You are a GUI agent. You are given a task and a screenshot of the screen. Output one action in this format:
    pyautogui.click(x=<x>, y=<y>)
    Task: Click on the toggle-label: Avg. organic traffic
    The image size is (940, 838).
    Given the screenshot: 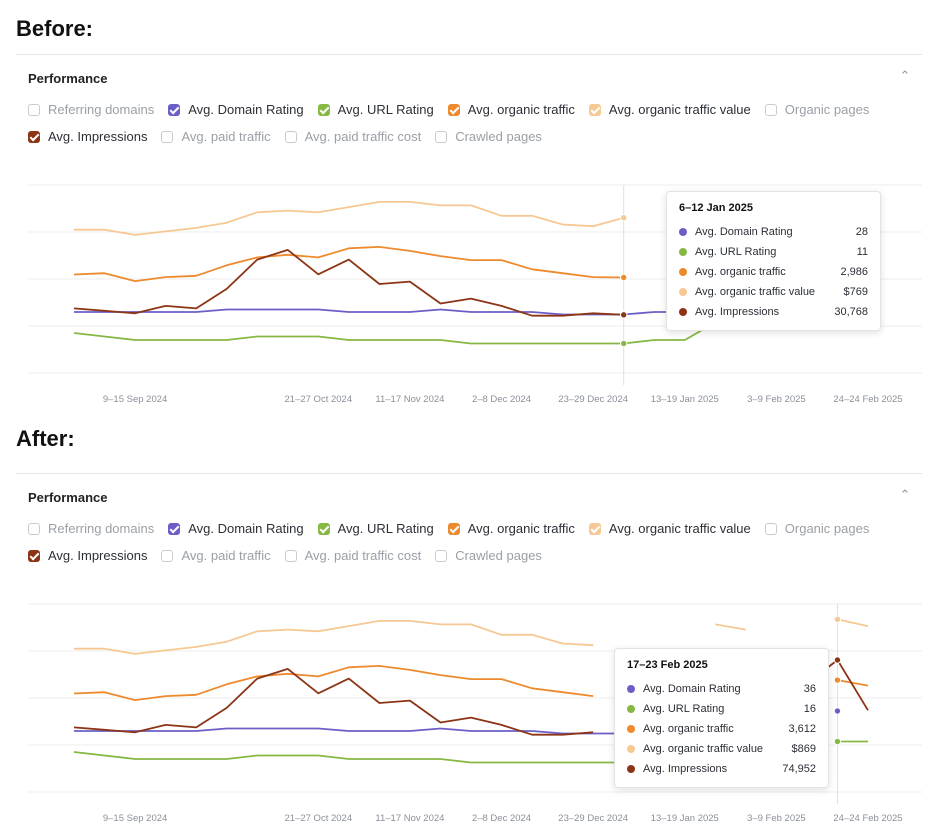 What is the action you would take?
    pyautogui.click(x=521, y=528)
    